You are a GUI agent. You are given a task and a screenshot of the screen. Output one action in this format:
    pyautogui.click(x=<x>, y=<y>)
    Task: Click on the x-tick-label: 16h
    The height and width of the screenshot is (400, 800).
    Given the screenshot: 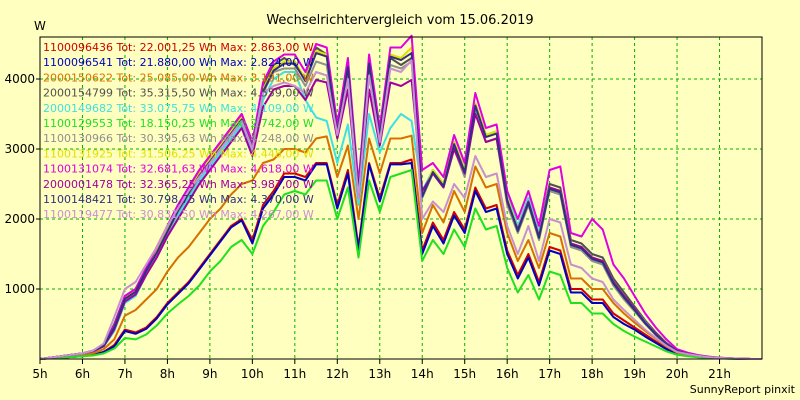 What is the action you would take?
    pyautogui.click(x=507, y=374)
    